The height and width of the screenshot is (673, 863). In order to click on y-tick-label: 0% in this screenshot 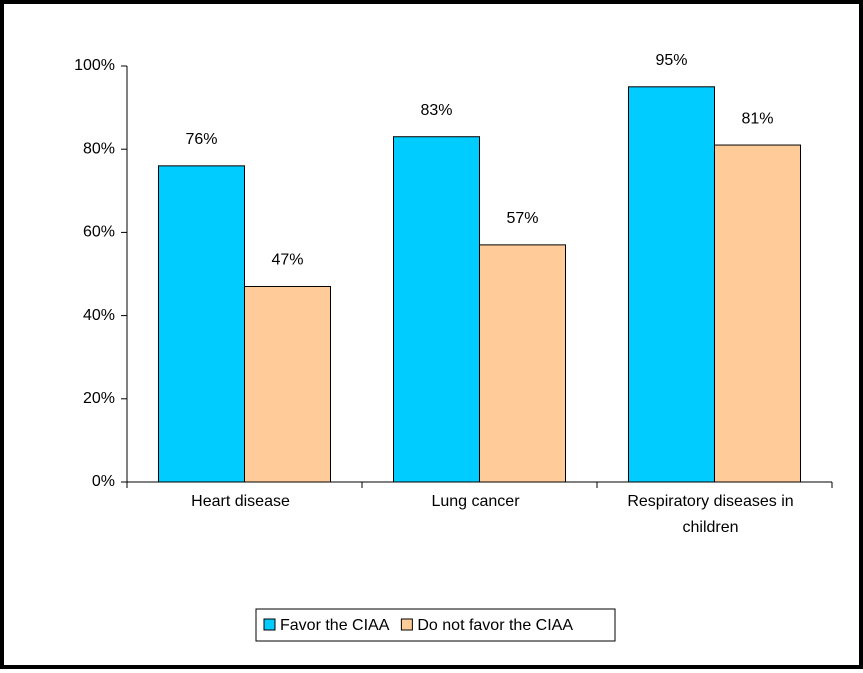, I will do `click(103, 481)`.